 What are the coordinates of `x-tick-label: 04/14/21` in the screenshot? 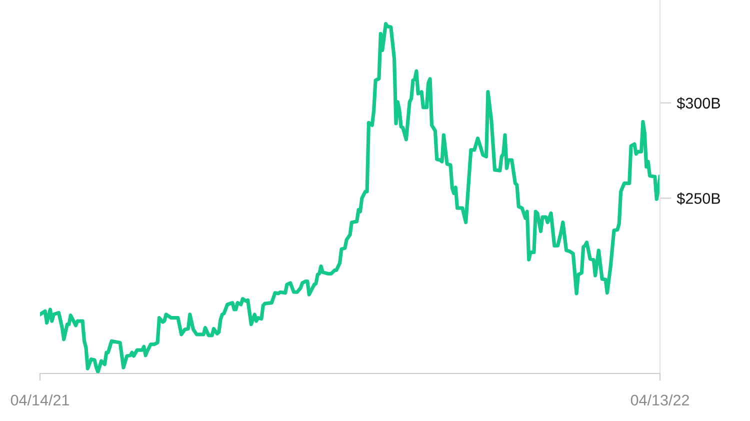 It's located at (39, 400).